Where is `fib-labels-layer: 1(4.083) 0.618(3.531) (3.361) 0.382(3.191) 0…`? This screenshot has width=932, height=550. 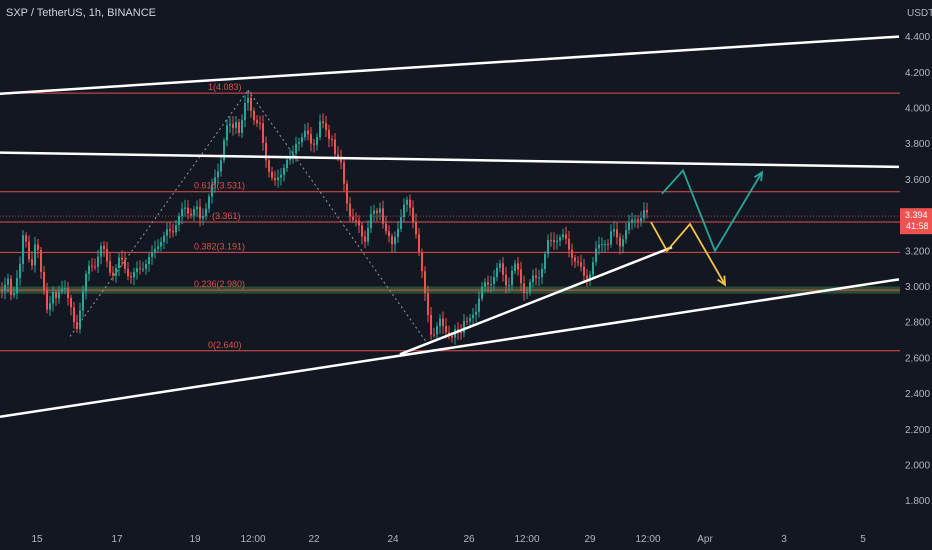 fib-labels-layer: 1(4.083) 0.618(3.531) (3.361) 0.382(3.191) 0… is located at coordinates (219, 216).